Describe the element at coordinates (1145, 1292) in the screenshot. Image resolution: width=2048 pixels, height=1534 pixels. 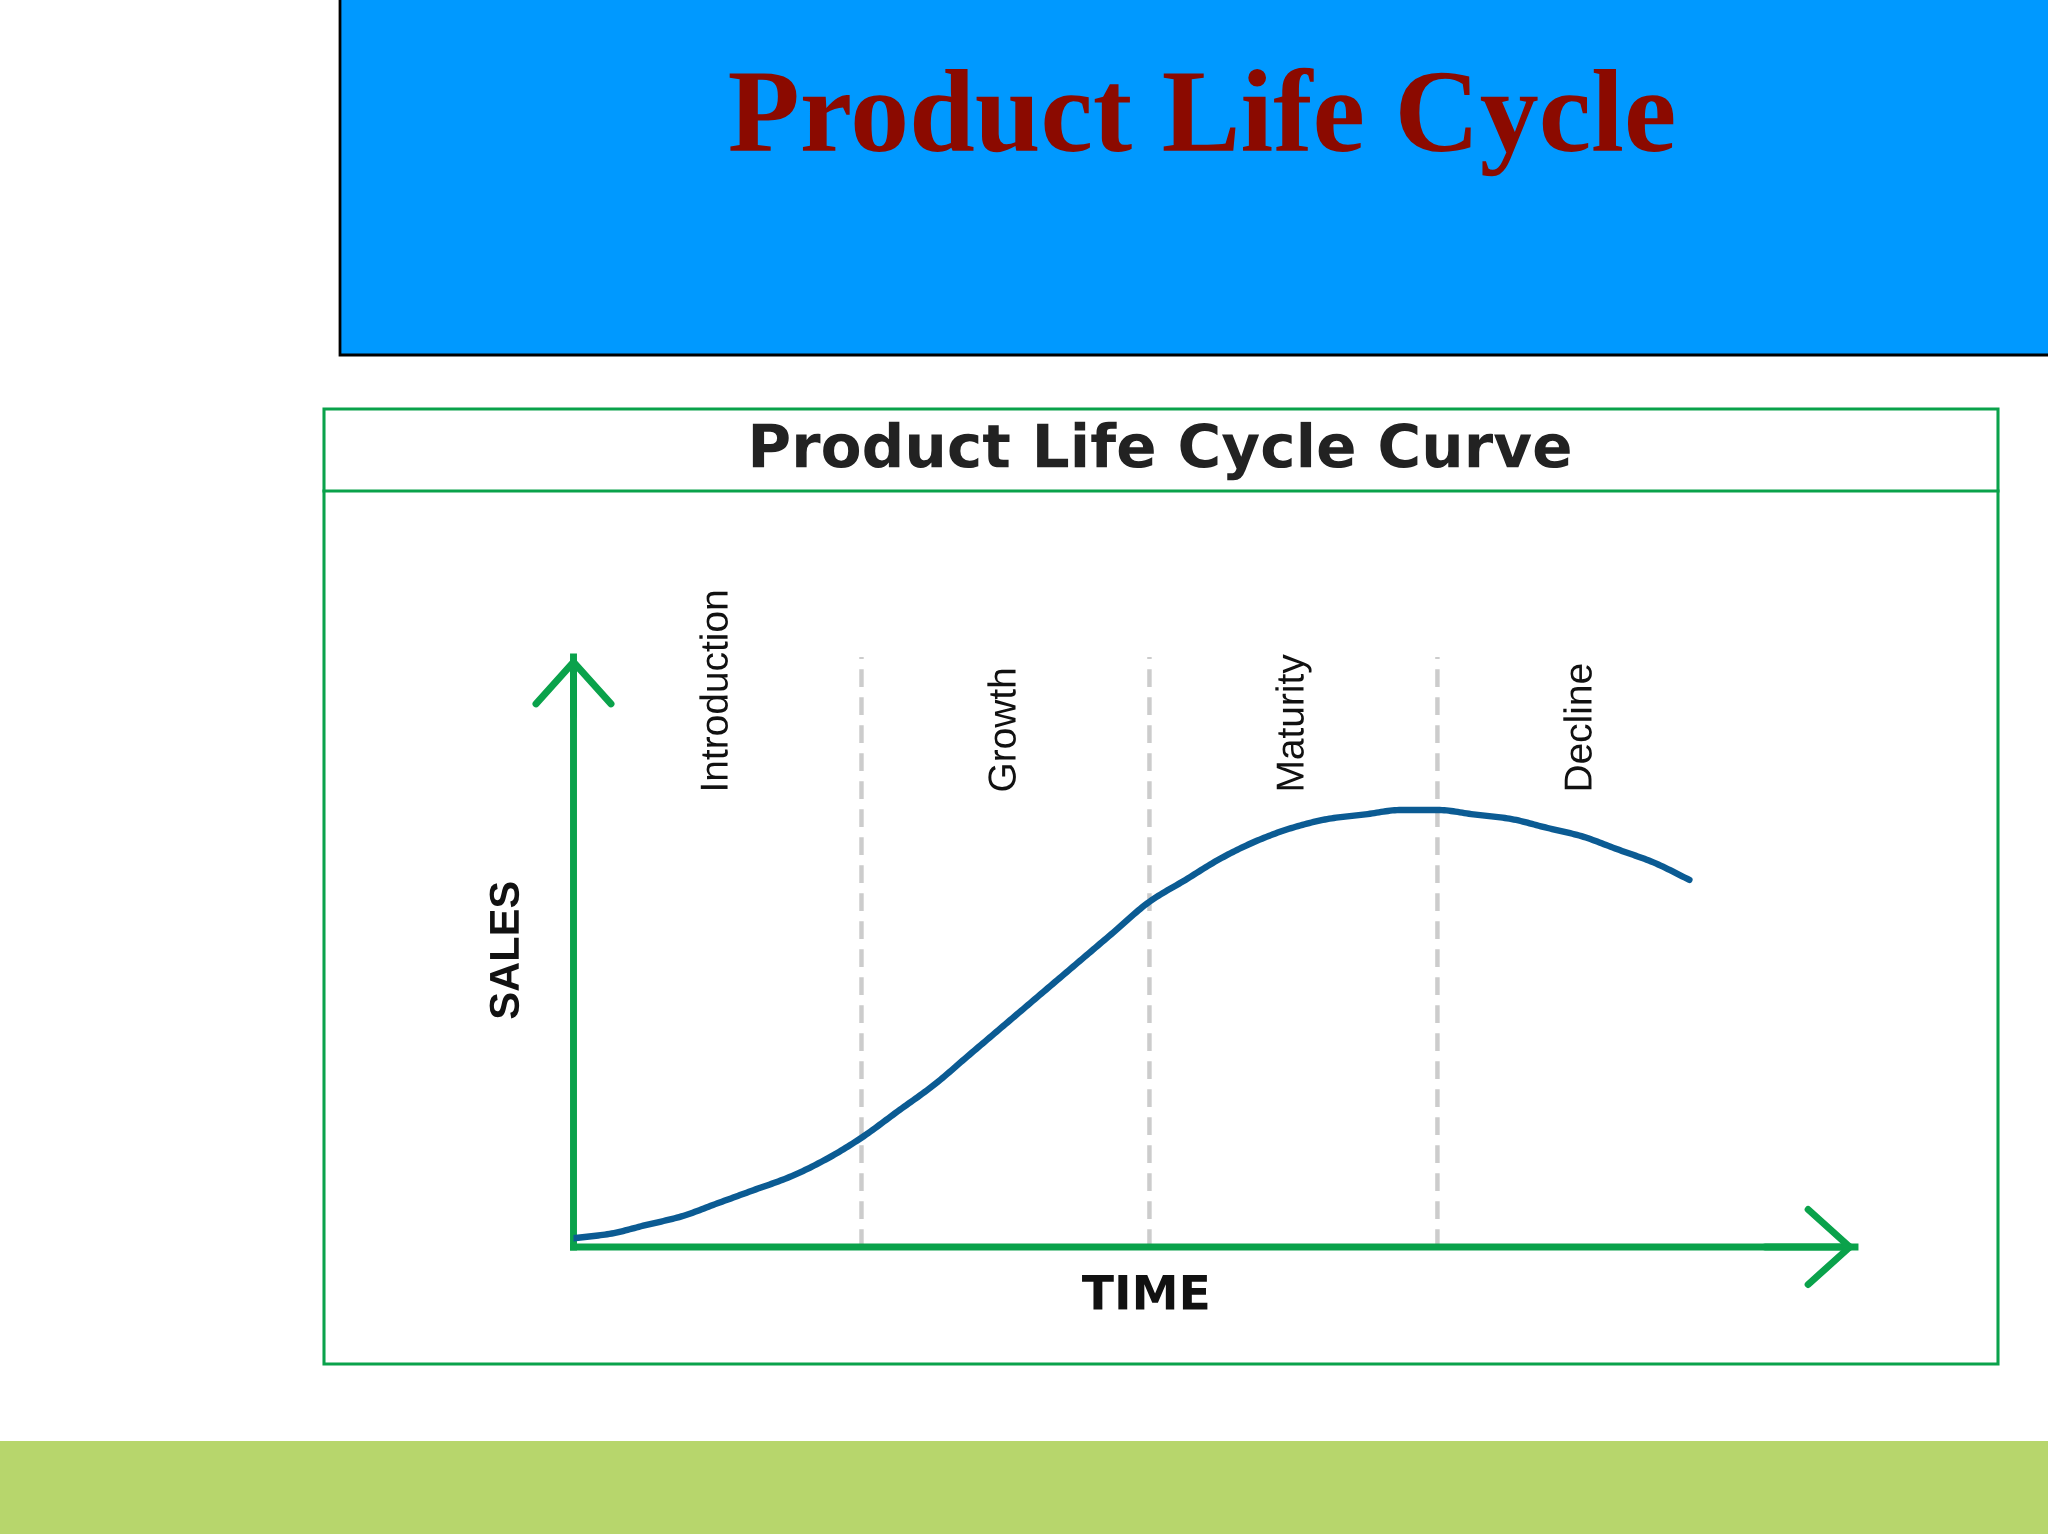
I see `x-axis-title: TIME` at that location.